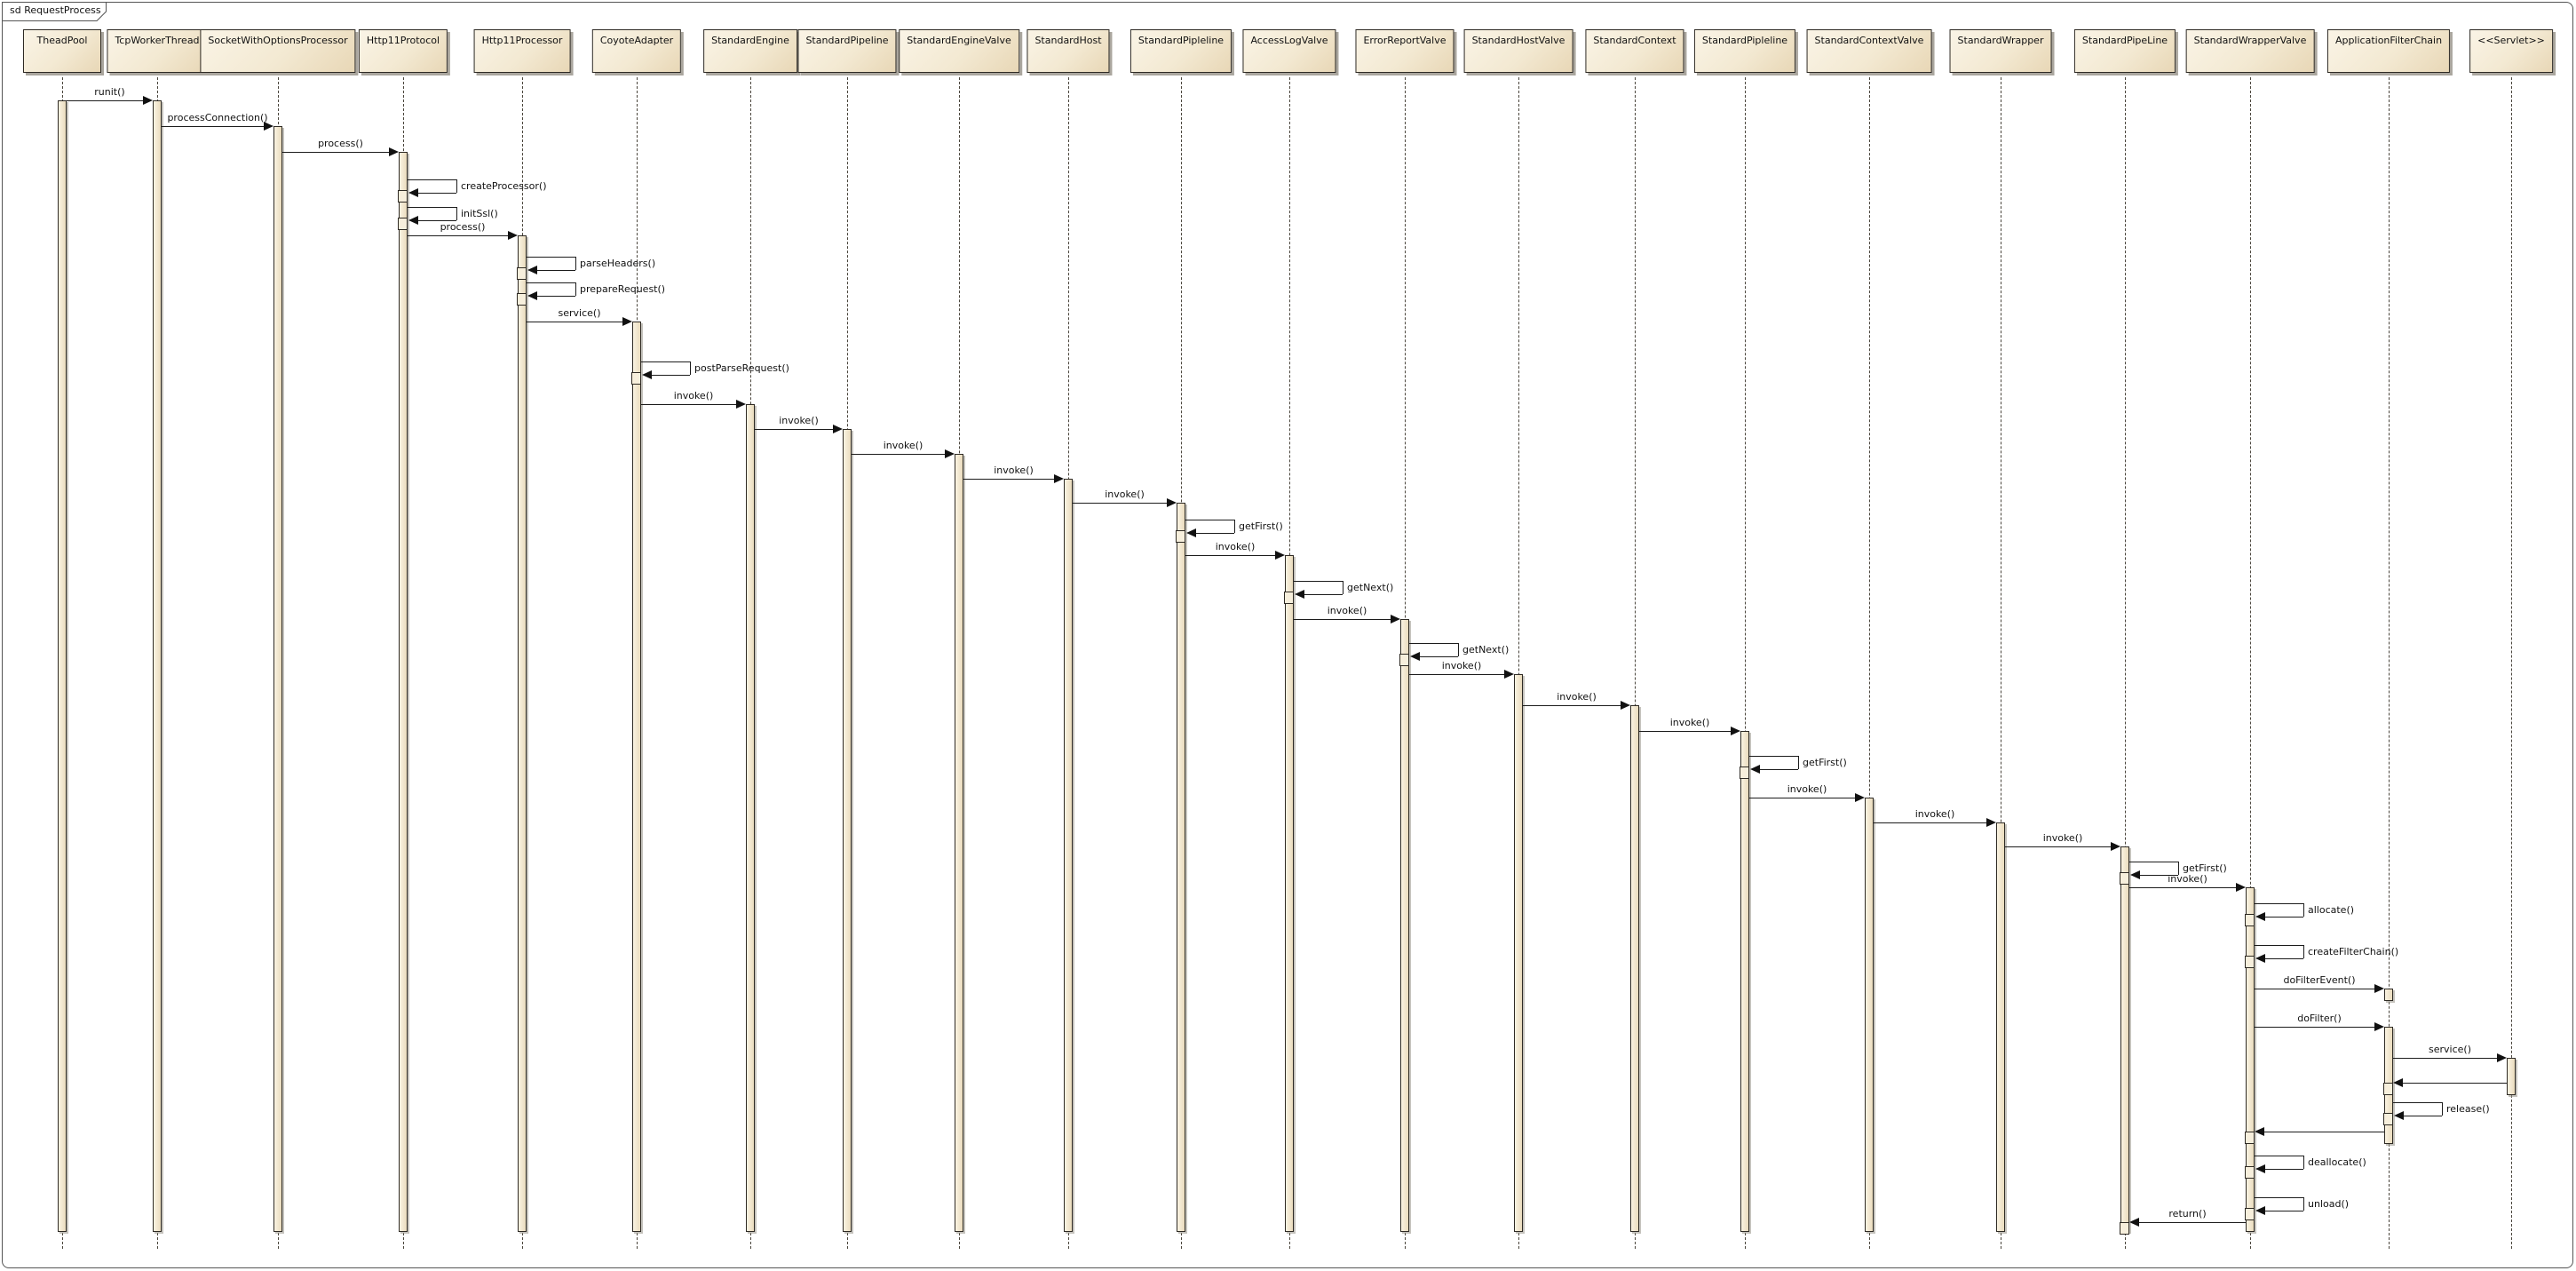 The height and width of the screenshot is (1271, 2576). I want to click on lifeline-head: Http11Protocol, so click(403, 51).